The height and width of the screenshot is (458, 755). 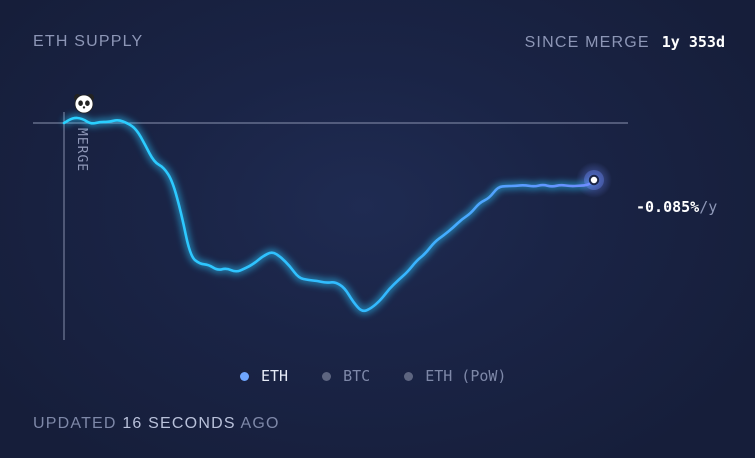 What do you see at coordinates (75, 423) in the screenshot?
I see `updated-prefix: UPDATED` at bounding box center [75, 423].